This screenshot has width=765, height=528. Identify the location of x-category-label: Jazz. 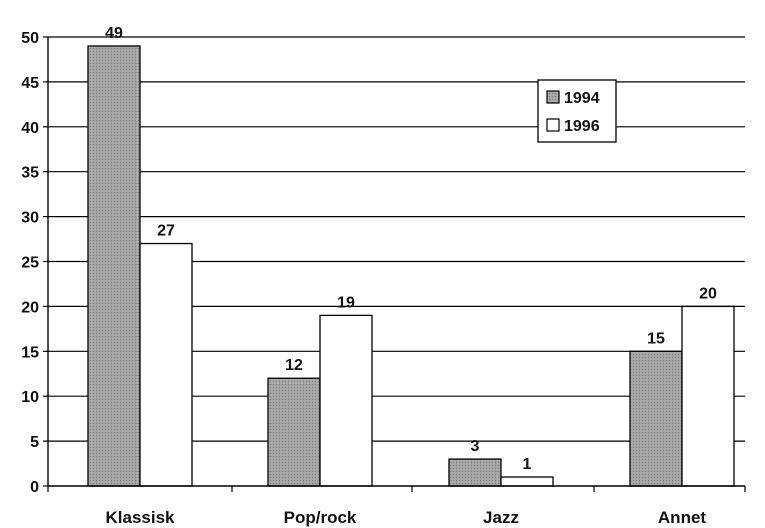
(501, 517).